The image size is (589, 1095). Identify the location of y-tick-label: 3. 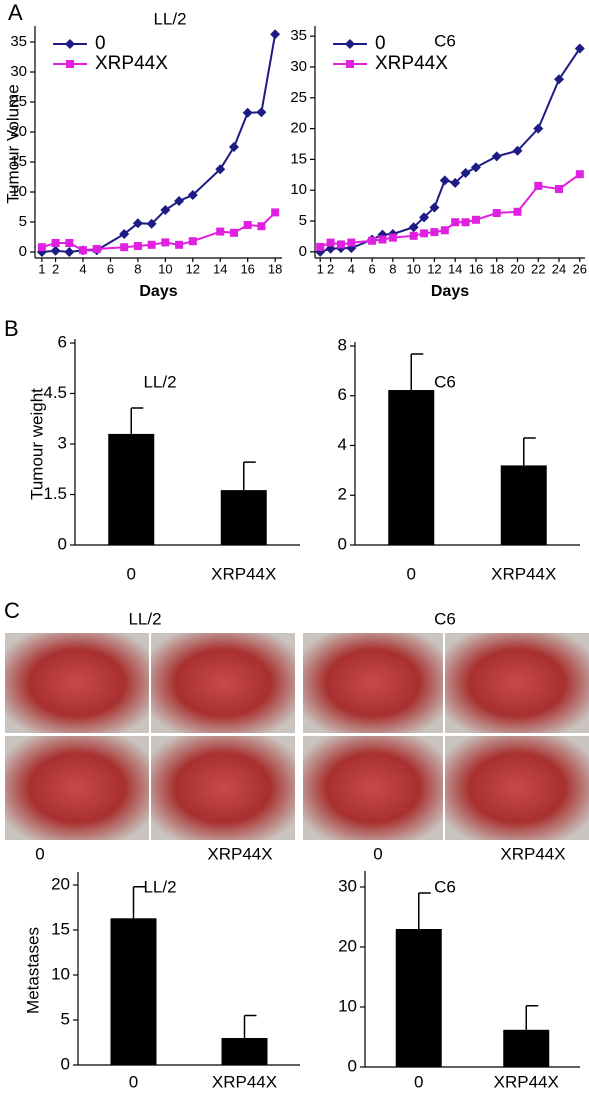
(62, 442).